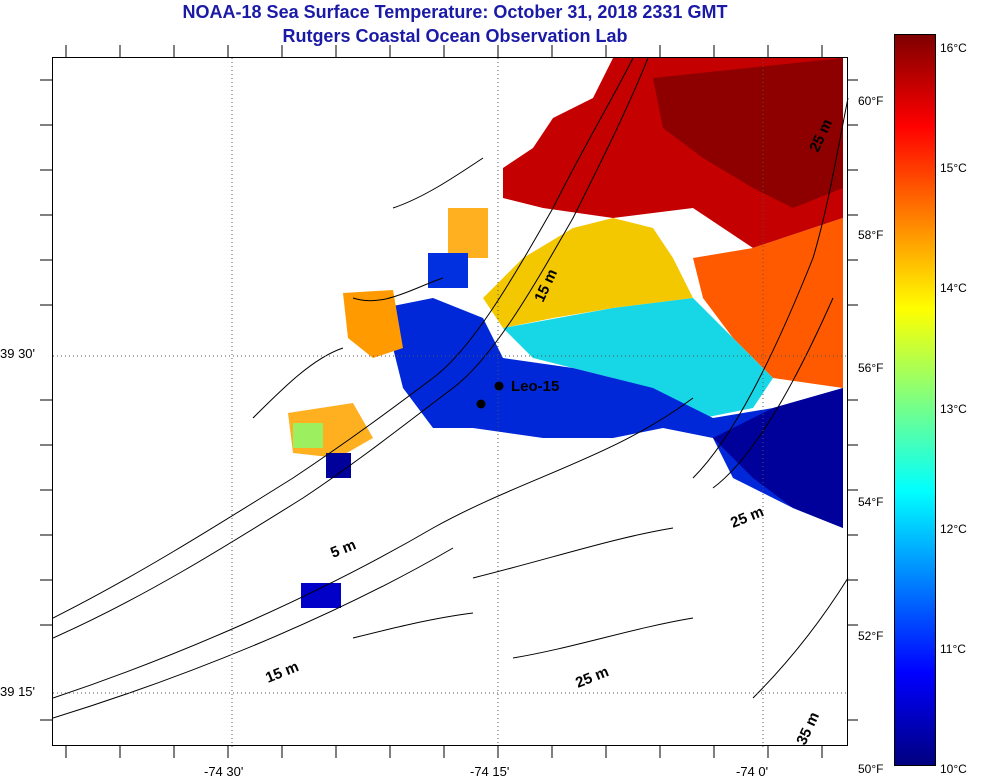 The width and height of the screenshot is (984, 784). What do you see at coordinates (953, 288) in the screenshot?
I see `colorbar-label-14c: 14°C` at bounding box center [953, 288].